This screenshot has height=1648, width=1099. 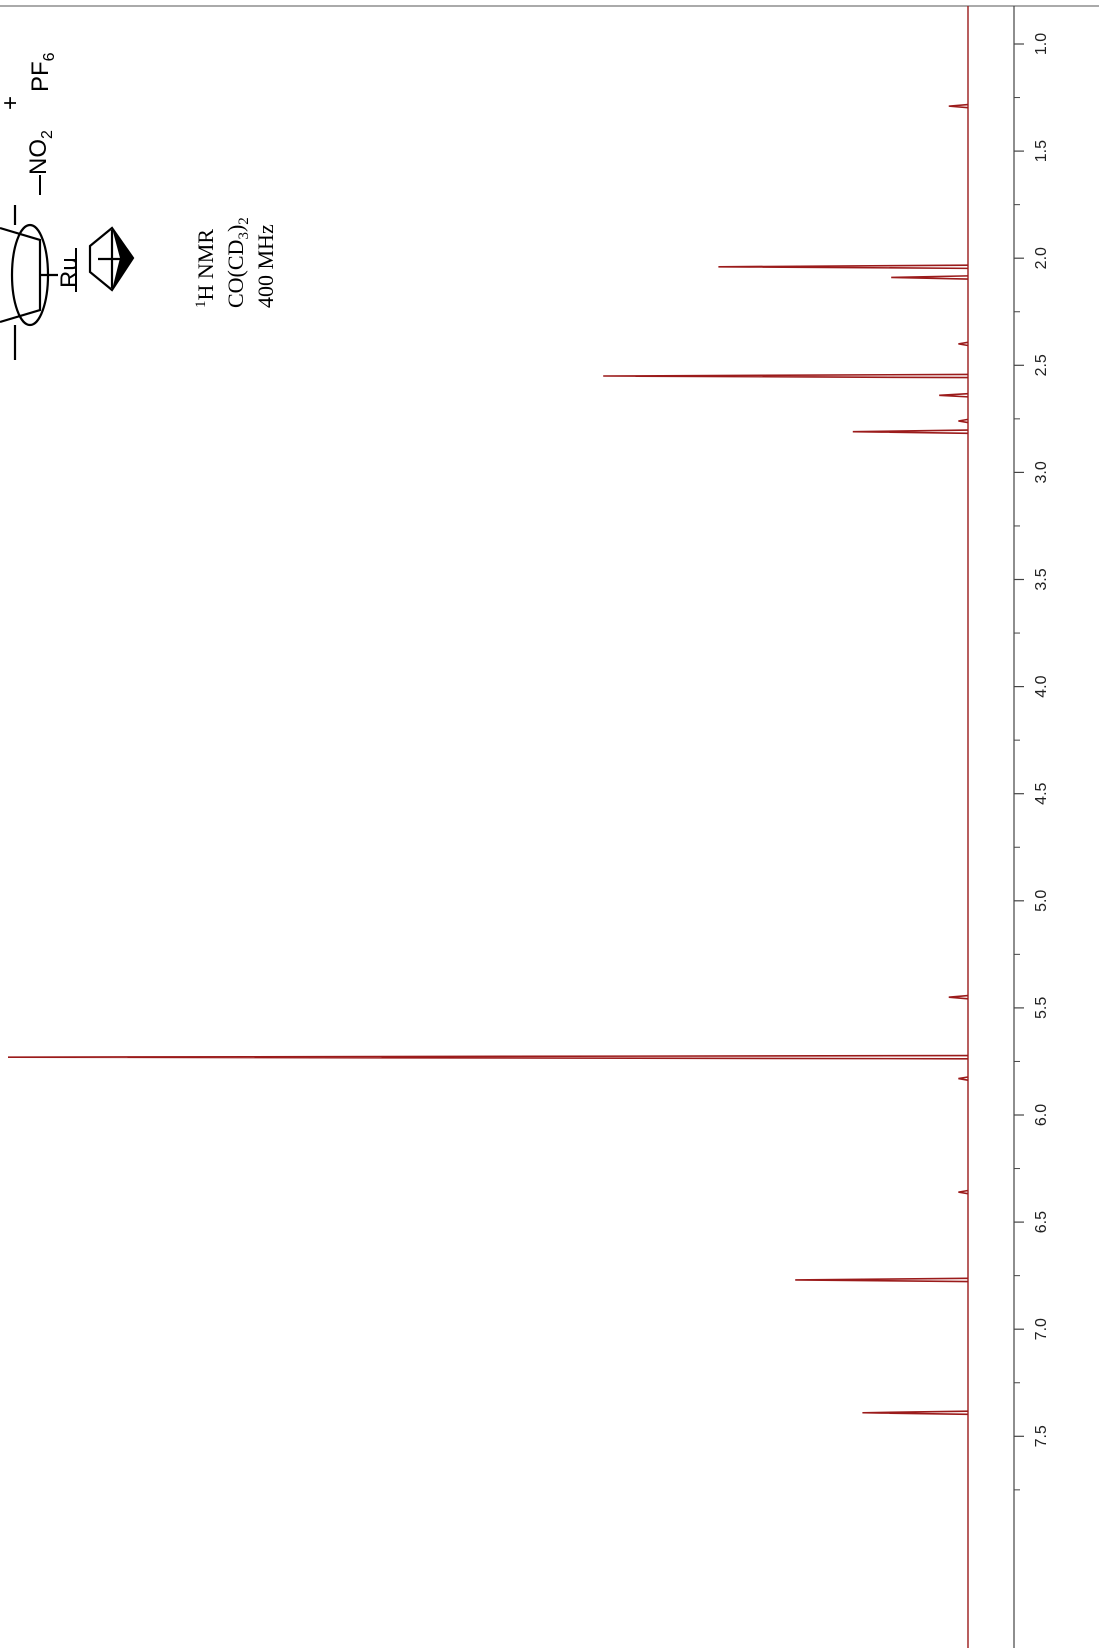 What do you see at coordinates (1041, 579) in the screenshot?
I see `tick-label: 3.5` at bounding box center [1041, 579].